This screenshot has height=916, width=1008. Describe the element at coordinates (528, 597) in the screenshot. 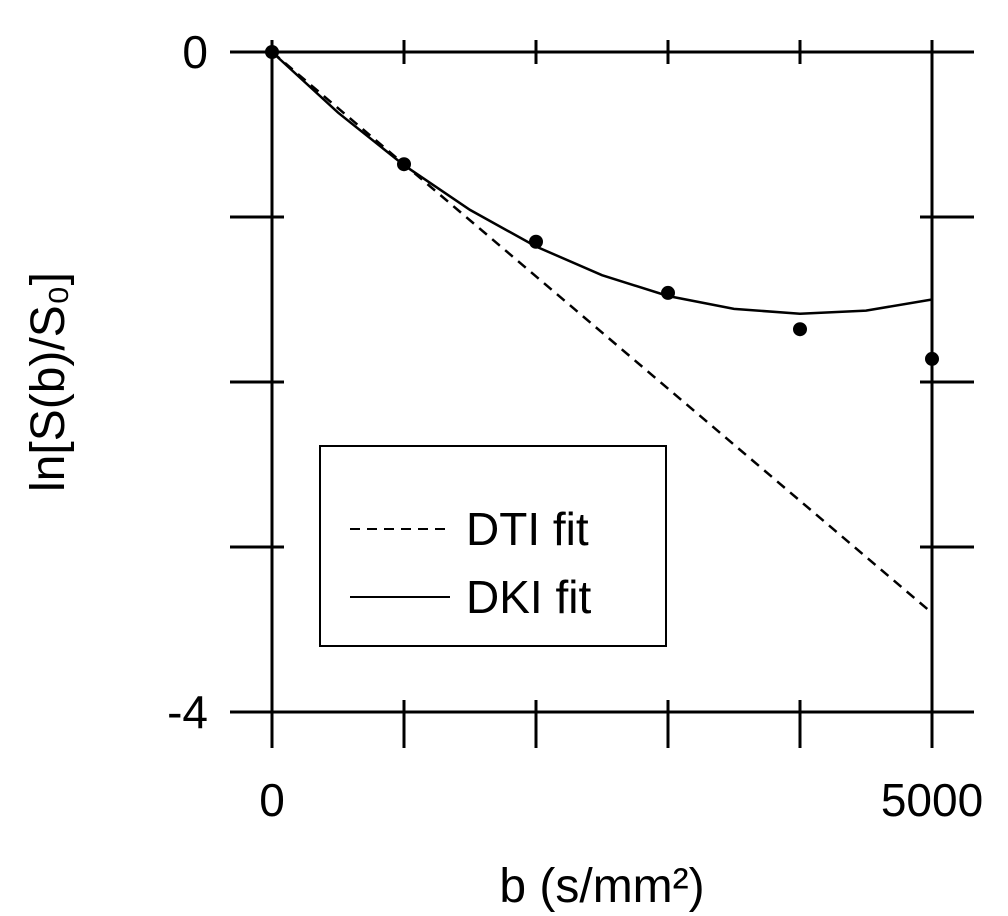

I see `legend-label-dki: DKI fit` at that location.